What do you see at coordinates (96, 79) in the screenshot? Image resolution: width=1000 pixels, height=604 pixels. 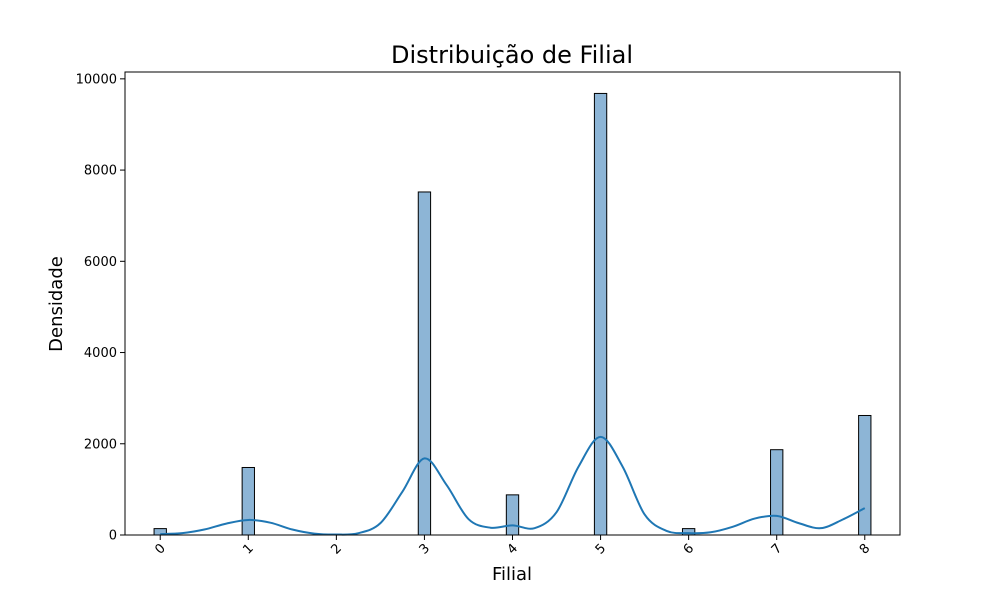 I see `y-tick-label: 10000` at bounding box center [96, 79].